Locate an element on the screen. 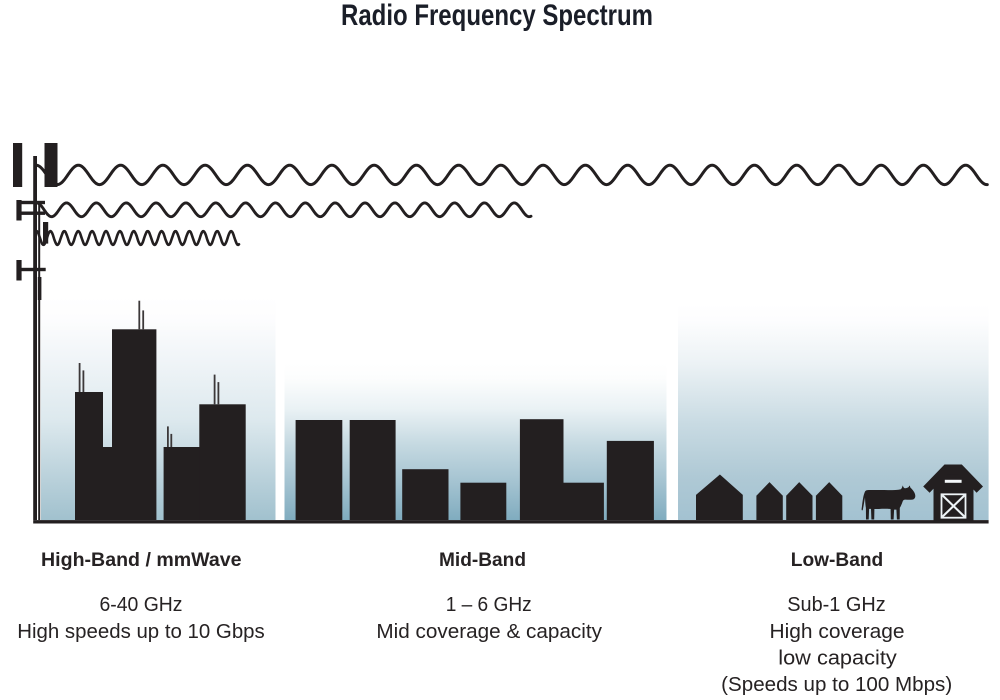 The image size is (1000, 700). svg-text: High-Band / mmWave is located at coordinates (141, 560).